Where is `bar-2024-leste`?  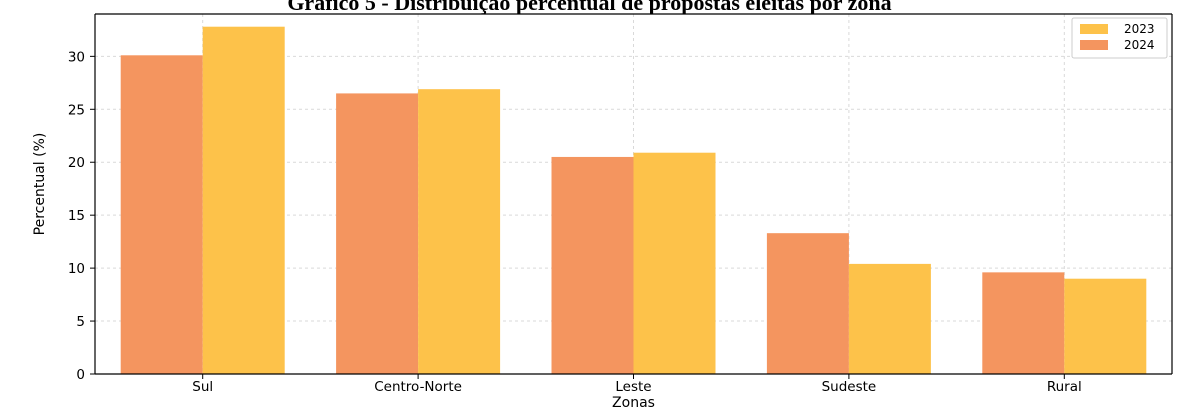 bar-2024-leste is located at coordinates (592, 265).